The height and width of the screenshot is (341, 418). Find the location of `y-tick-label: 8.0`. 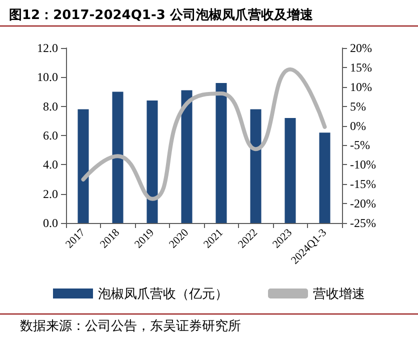

y-tick-label: 8.0 is located at coordinates (50, 106).